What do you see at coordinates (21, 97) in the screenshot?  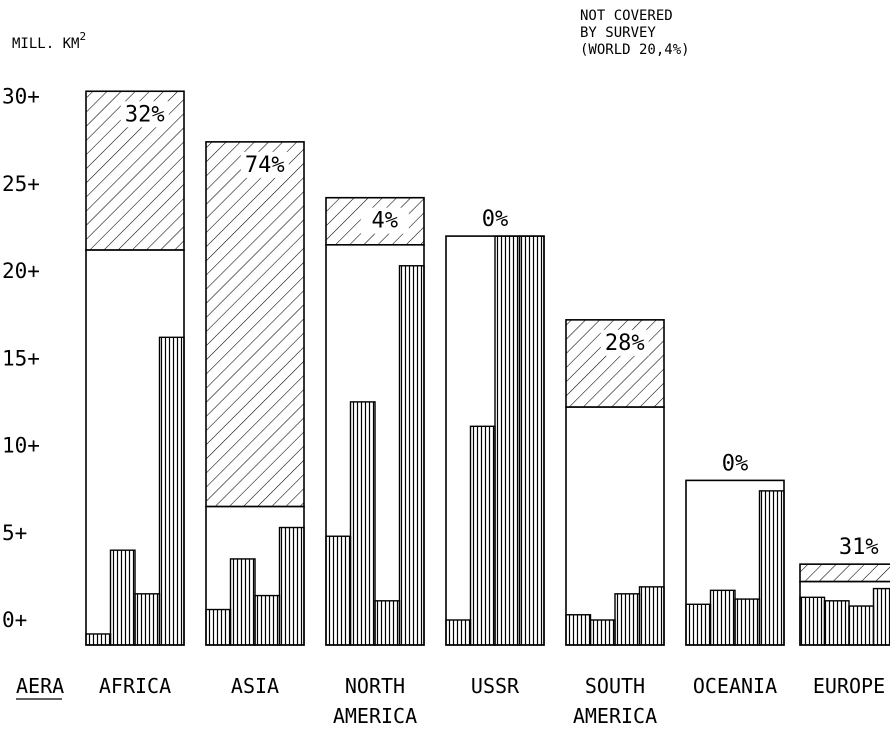 I see `y-tick-label: 30+` at bounding box center [21, 97].